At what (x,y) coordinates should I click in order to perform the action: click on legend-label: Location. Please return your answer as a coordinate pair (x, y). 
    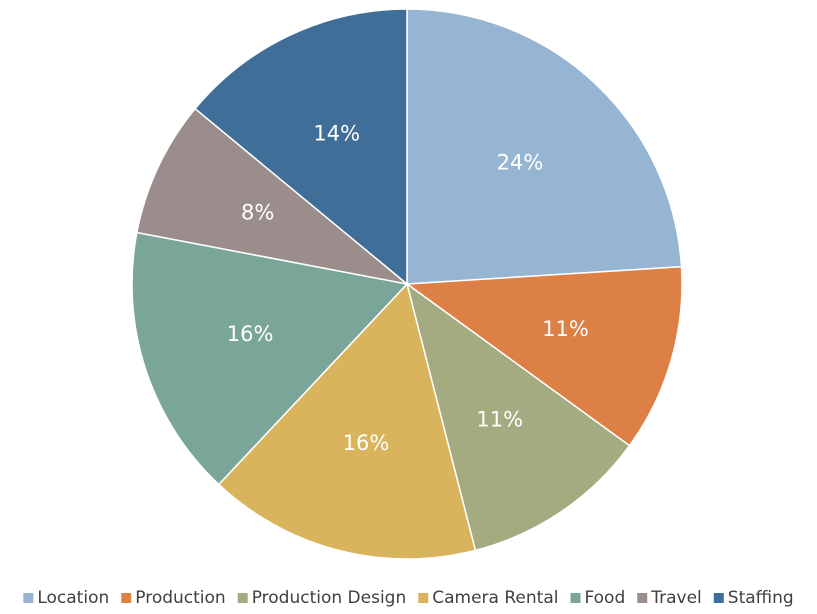
    Looking at the image, I should click on (73, 598).